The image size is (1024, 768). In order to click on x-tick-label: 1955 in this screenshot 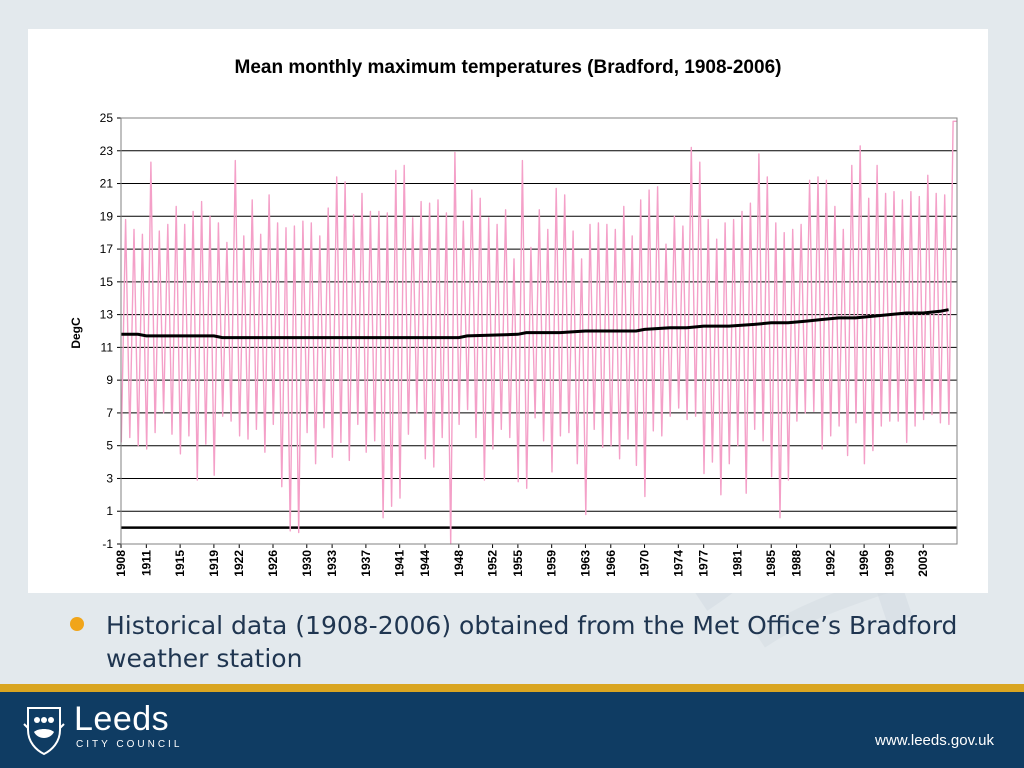, I will do `click(518, 563)`.